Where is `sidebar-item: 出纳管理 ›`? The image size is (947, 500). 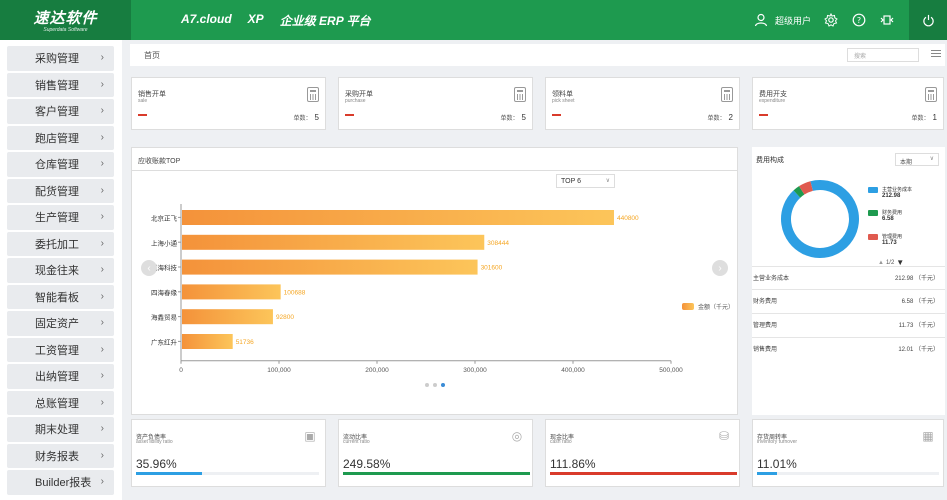 sidebar-item: 出纳管理 › is located at coordinates (60, 376).